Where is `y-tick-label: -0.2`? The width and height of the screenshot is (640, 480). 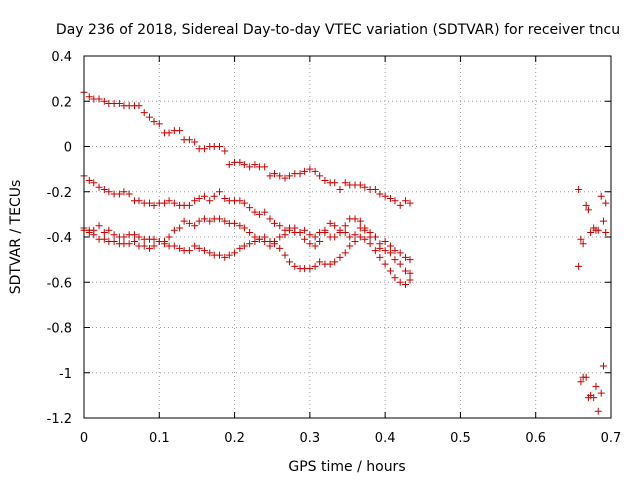 y-tick-label: -0.2 is located at coordinates (59, 193).